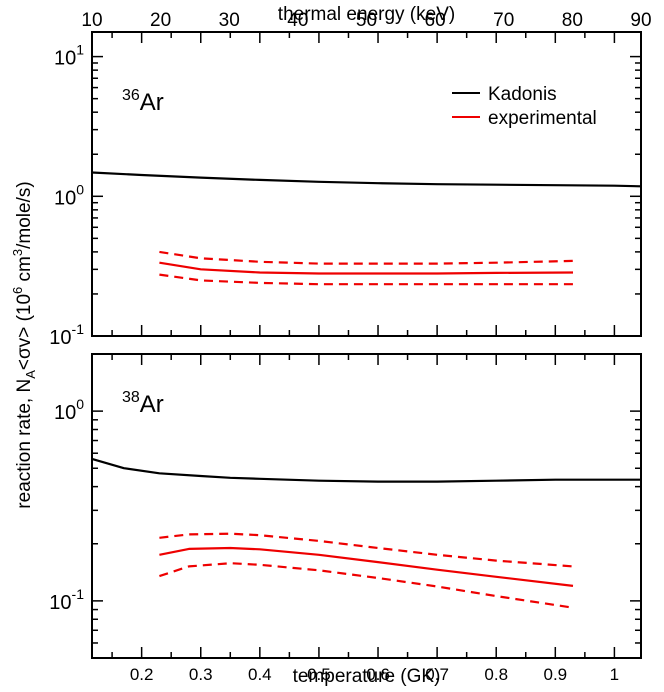 The width and height of the screenshot is (664, 692). What do you see at coordinates (366, 20) in the screenshot?
I see `top-axis-tick-label: 50` at bounding box center [366, 20].